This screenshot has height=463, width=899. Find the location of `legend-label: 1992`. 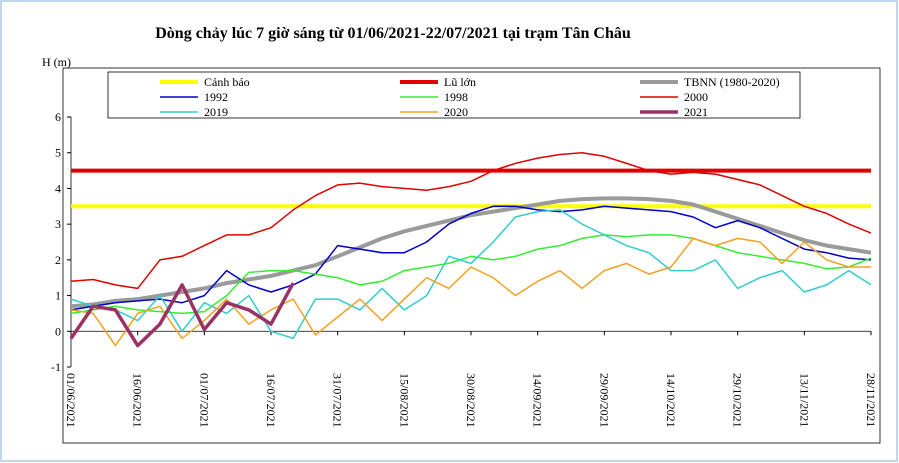

legend-label: 1992 is located at coordinates (216, 97).